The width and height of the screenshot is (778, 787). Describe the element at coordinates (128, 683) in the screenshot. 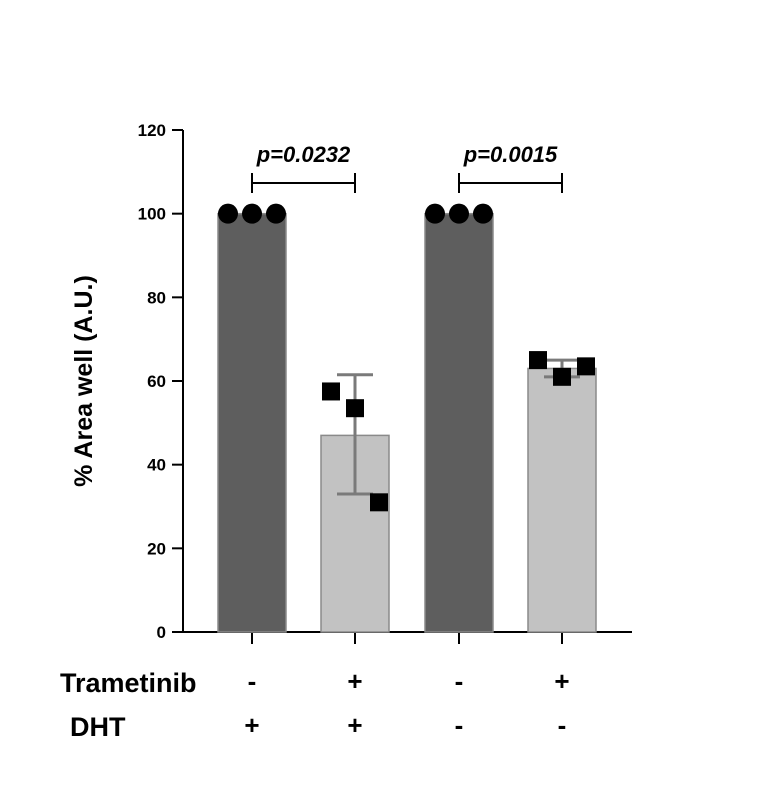

I see `condition-label: Trametinib` at that location.